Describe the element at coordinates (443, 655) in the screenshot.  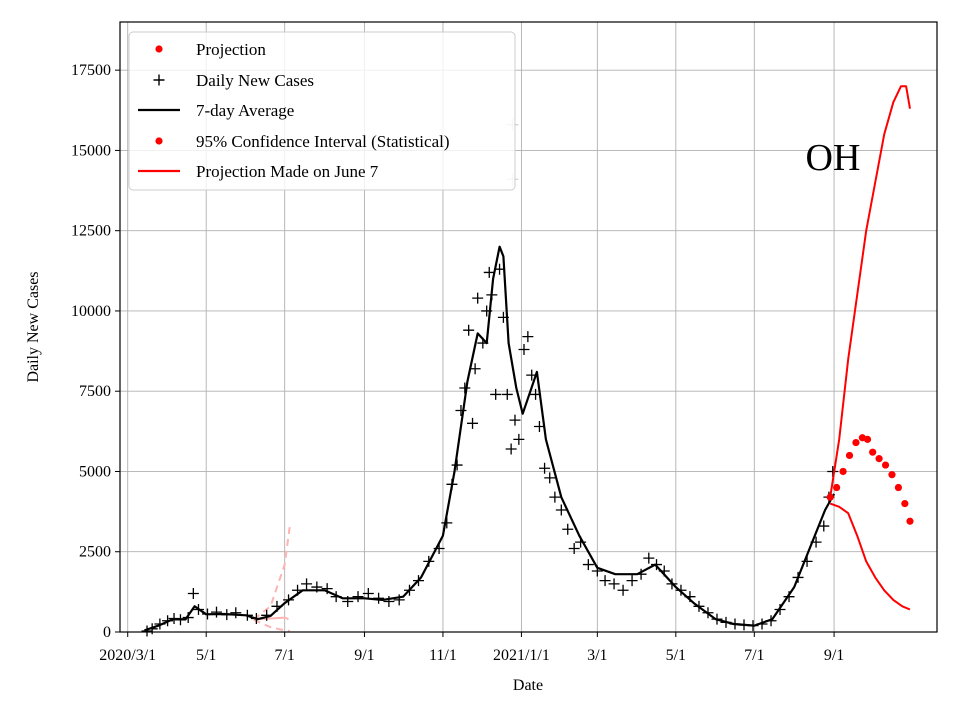
I see `x-tick-label: 11/1` at that location.